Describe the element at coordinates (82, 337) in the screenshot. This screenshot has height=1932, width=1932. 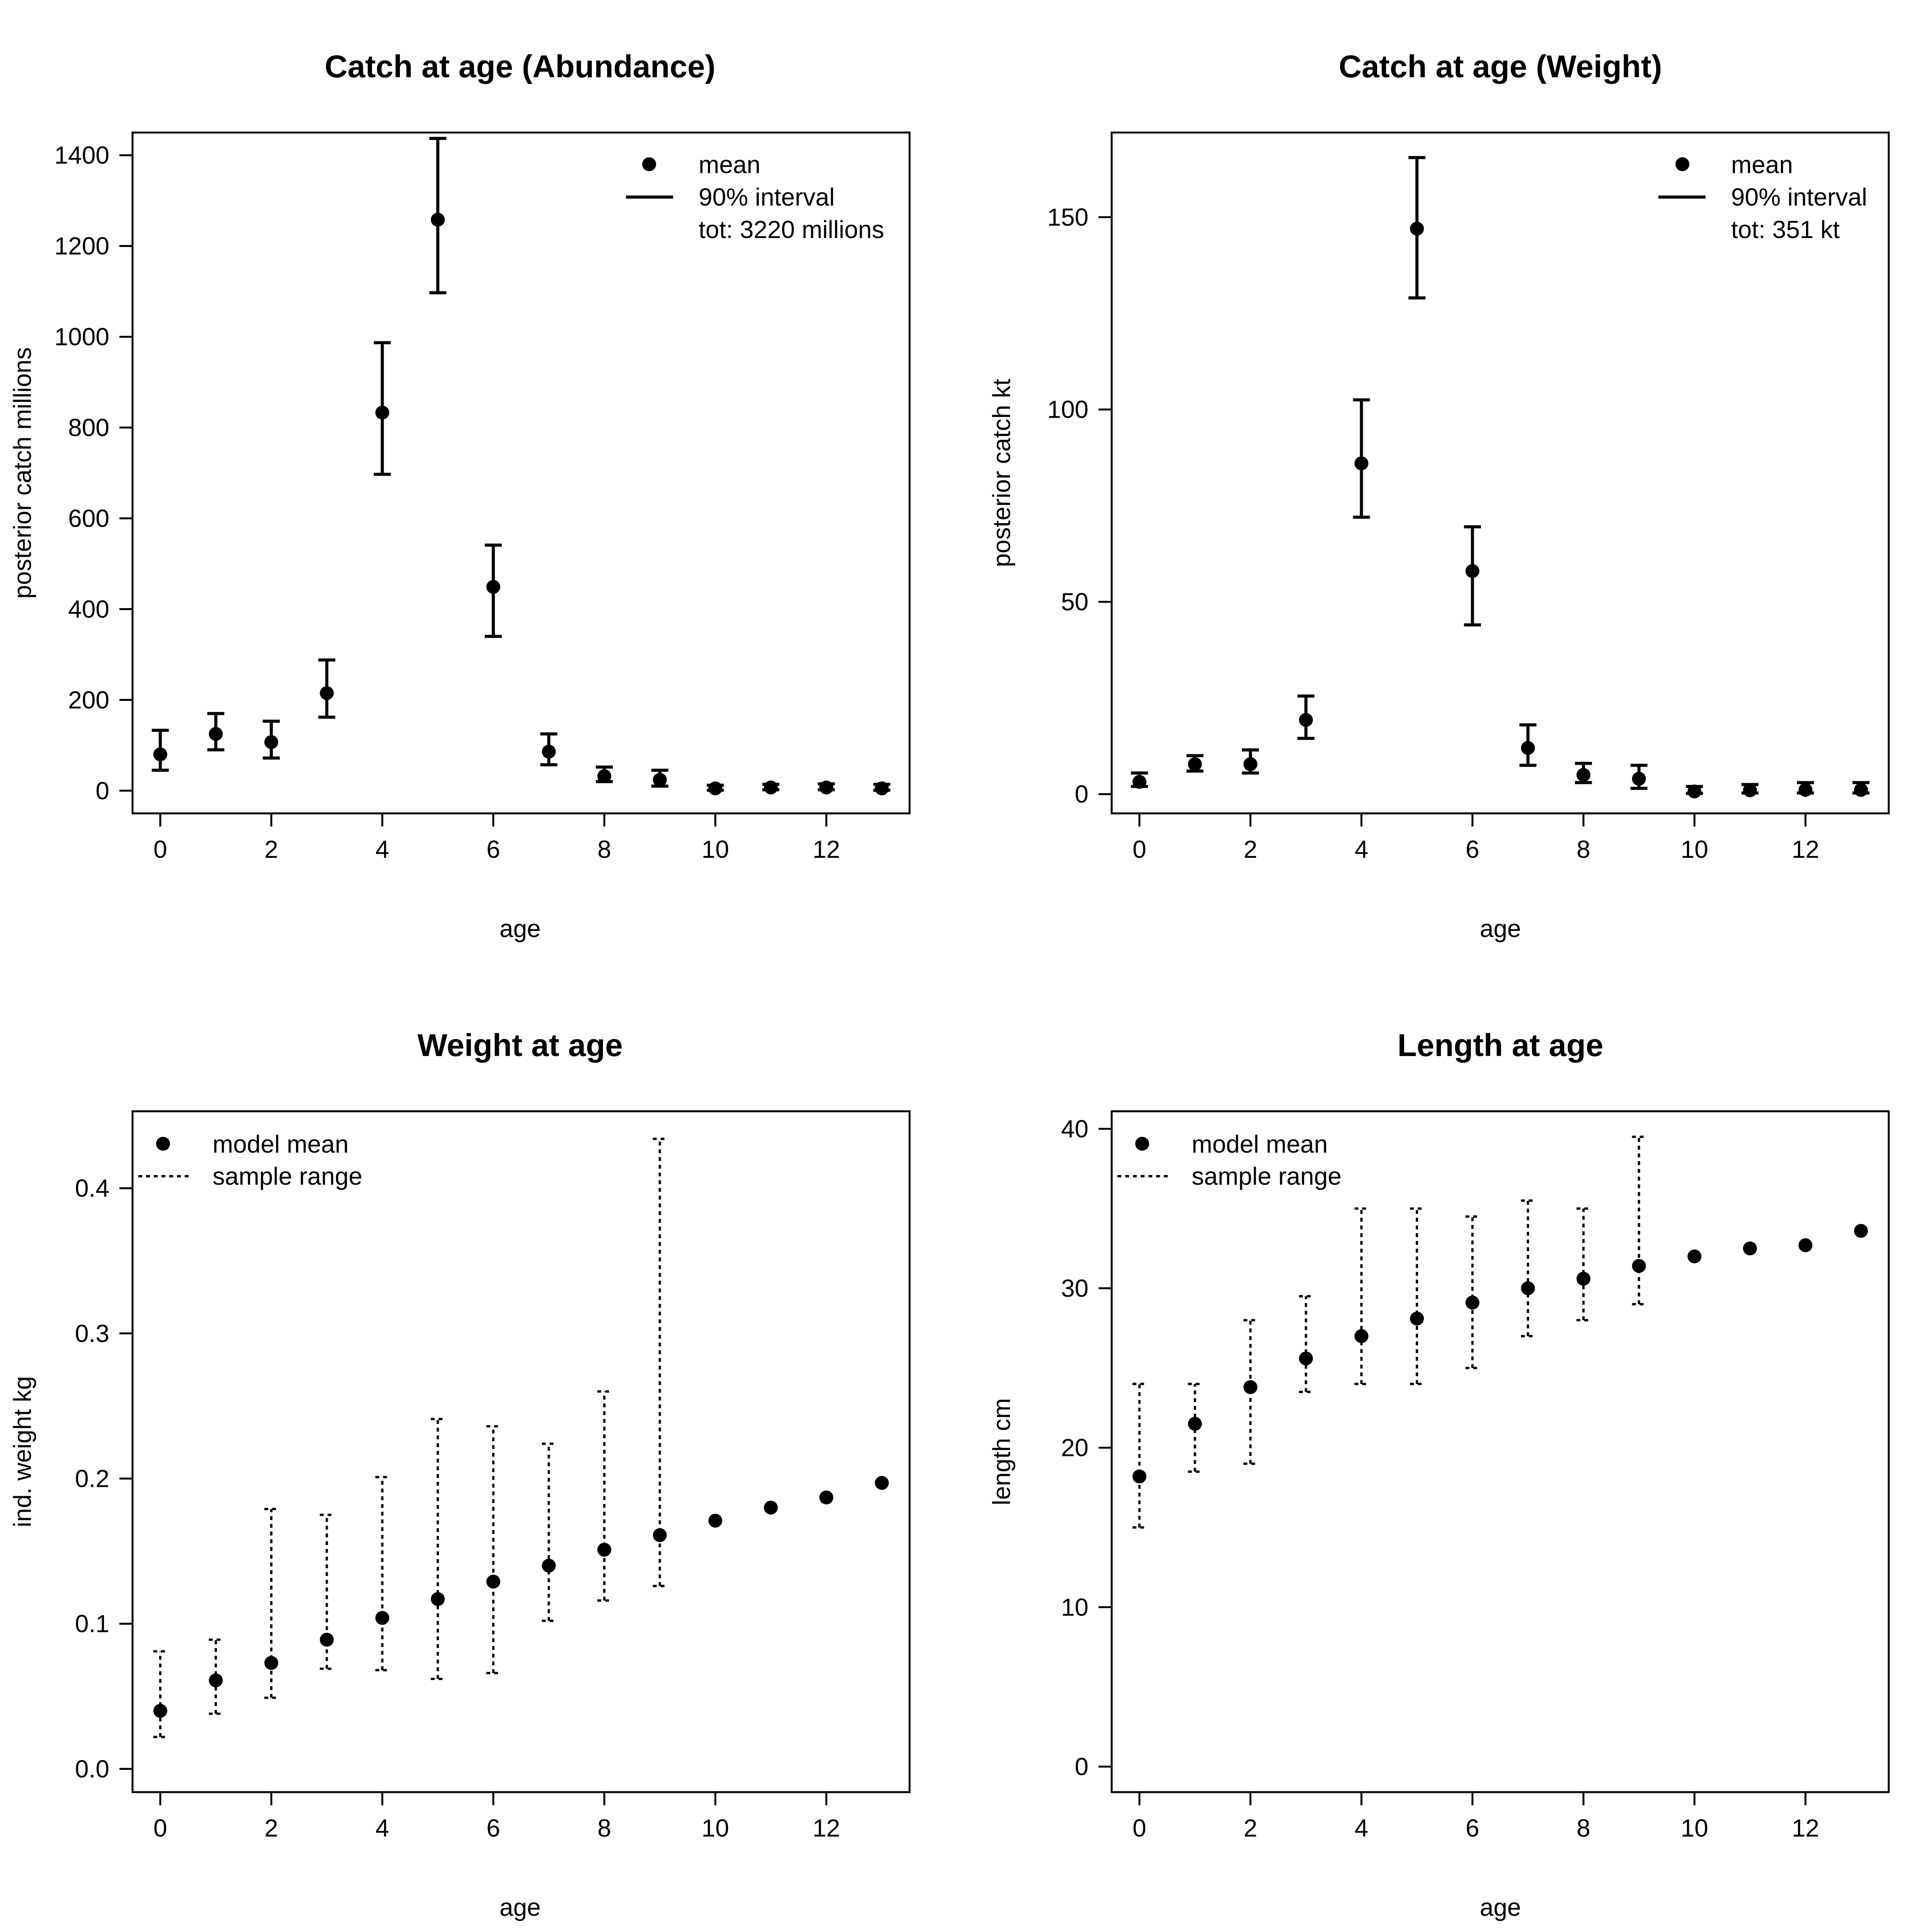
I see `y-tick-label: 1000` at that location.